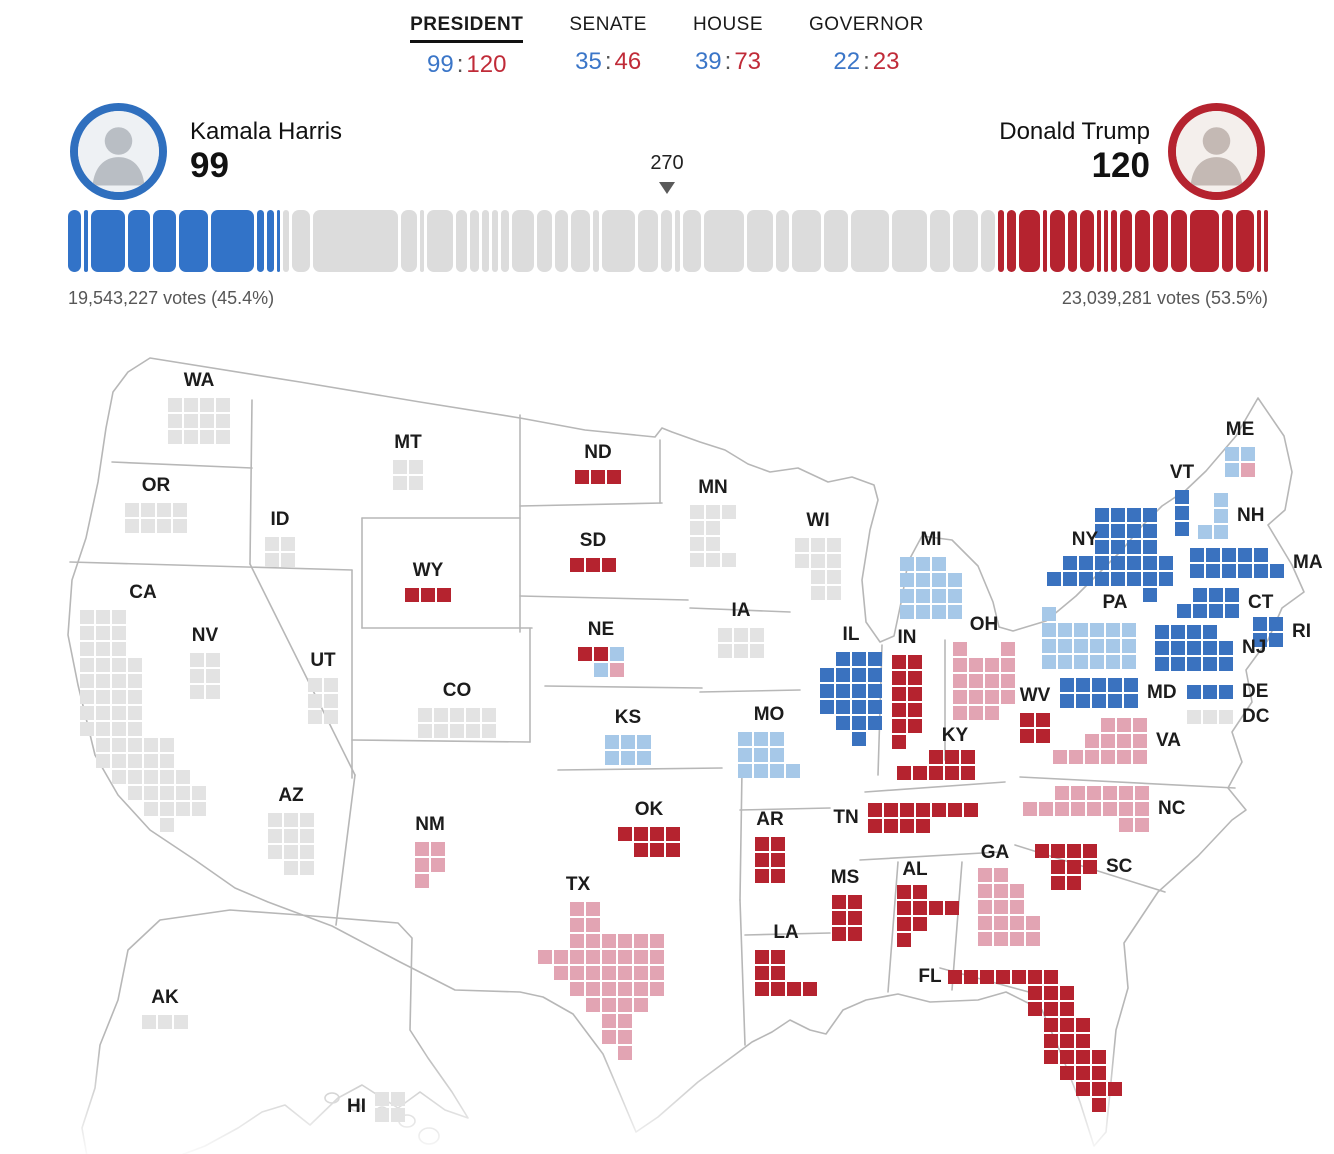 The width and height of the screenshot is (1334, 1154). I want to click on tab-score: 99:120, so click(467, 64).